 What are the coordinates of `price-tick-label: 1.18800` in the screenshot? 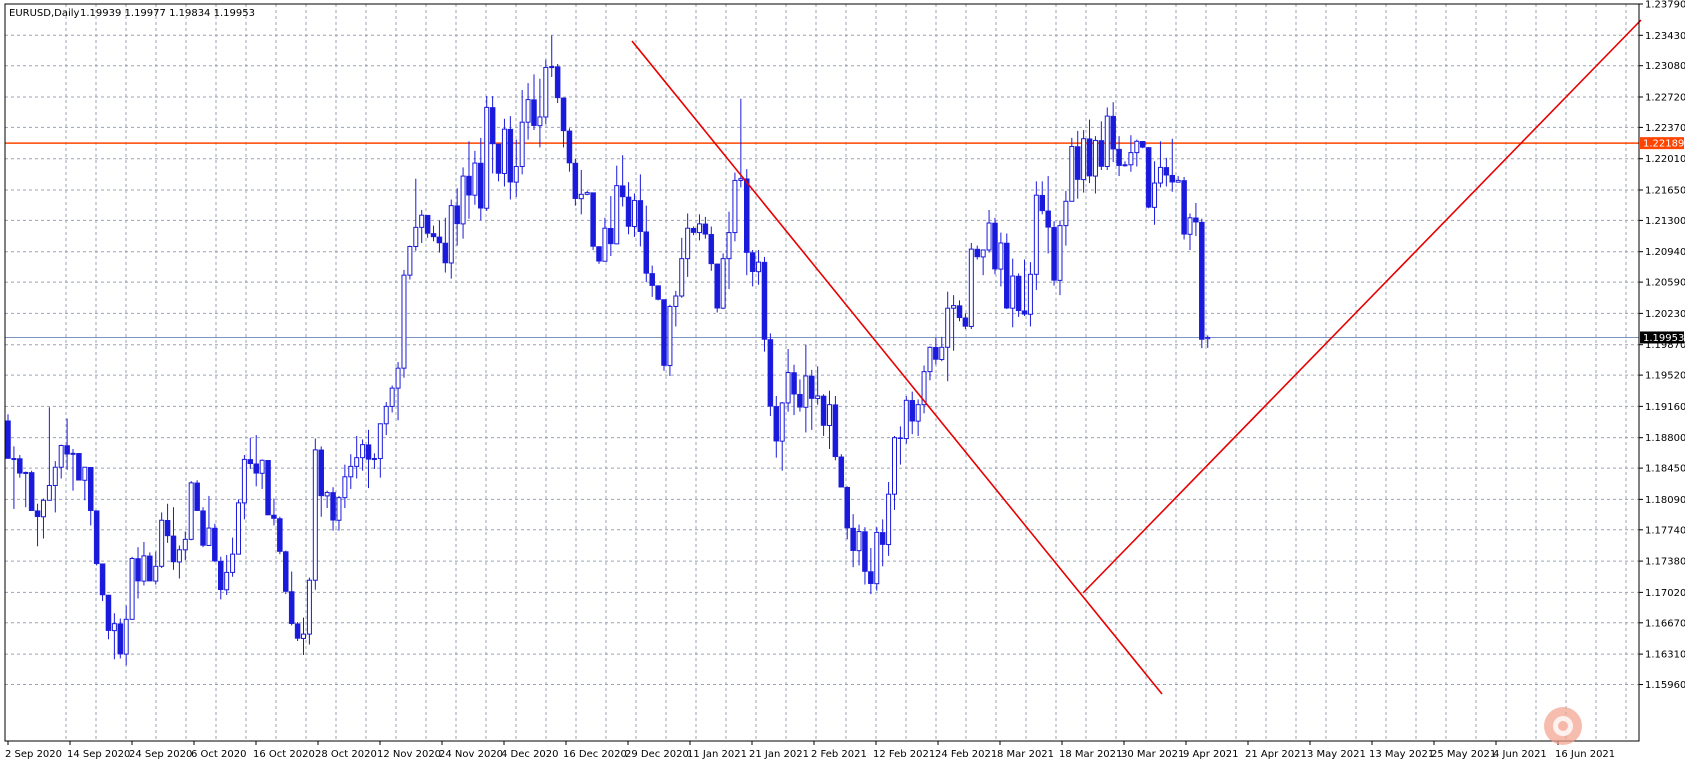 It's located at (1665, 438).